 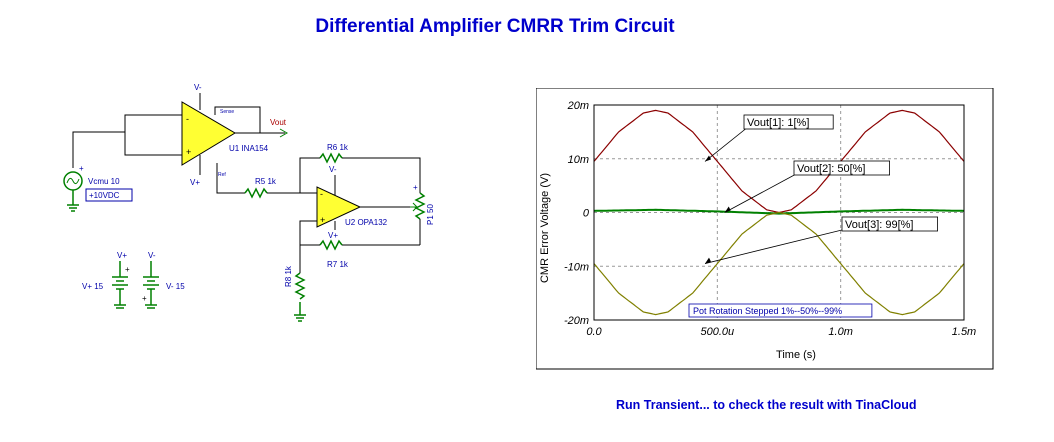 I want to click on u2-vminus: V-, so click(x=333, y=169).